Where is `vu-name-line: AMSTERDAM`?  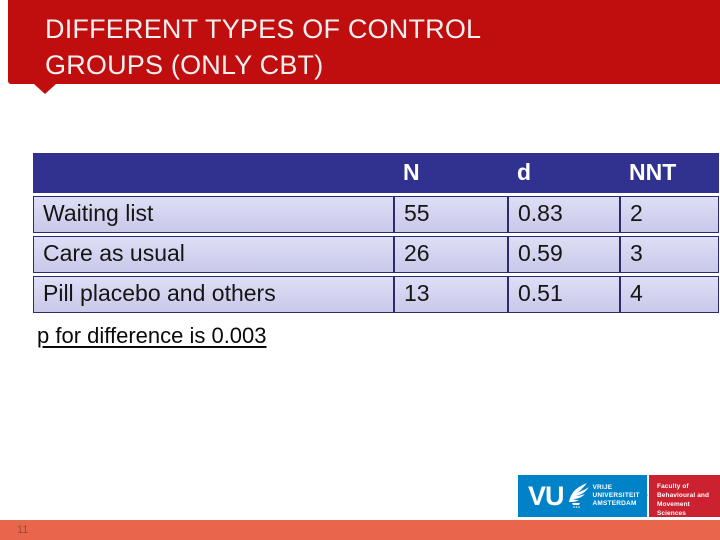 vu-name-line: AMSTERDAM is located at coordinates (614, 503).